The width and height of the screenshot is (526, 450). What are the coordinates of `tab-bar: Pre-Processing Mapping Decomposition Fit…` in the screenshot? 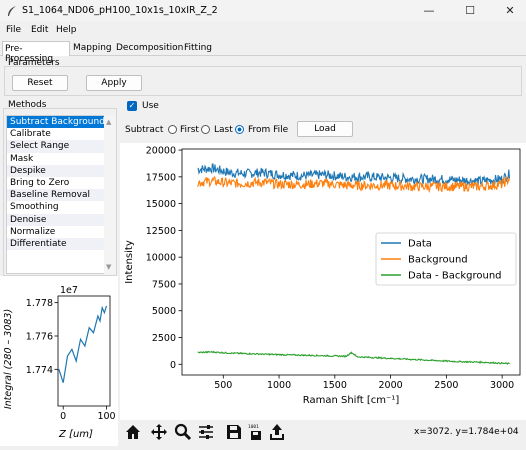 It's located at (263, 52).